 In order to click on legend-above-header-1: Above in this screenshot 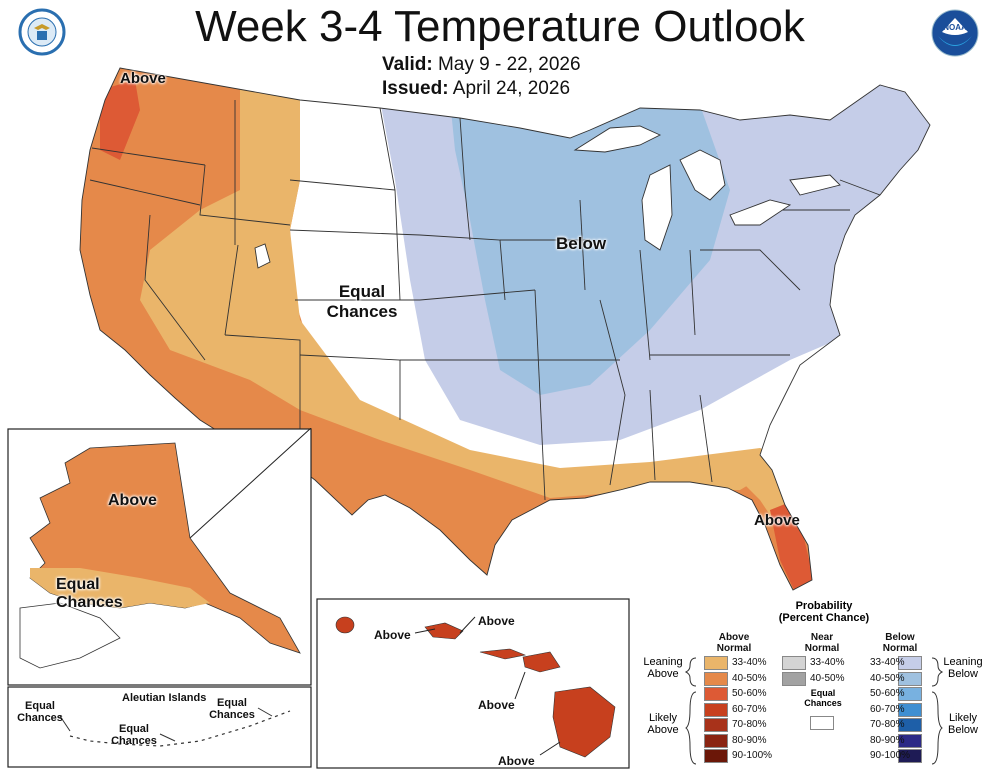, I will do `click(734, 637)`.